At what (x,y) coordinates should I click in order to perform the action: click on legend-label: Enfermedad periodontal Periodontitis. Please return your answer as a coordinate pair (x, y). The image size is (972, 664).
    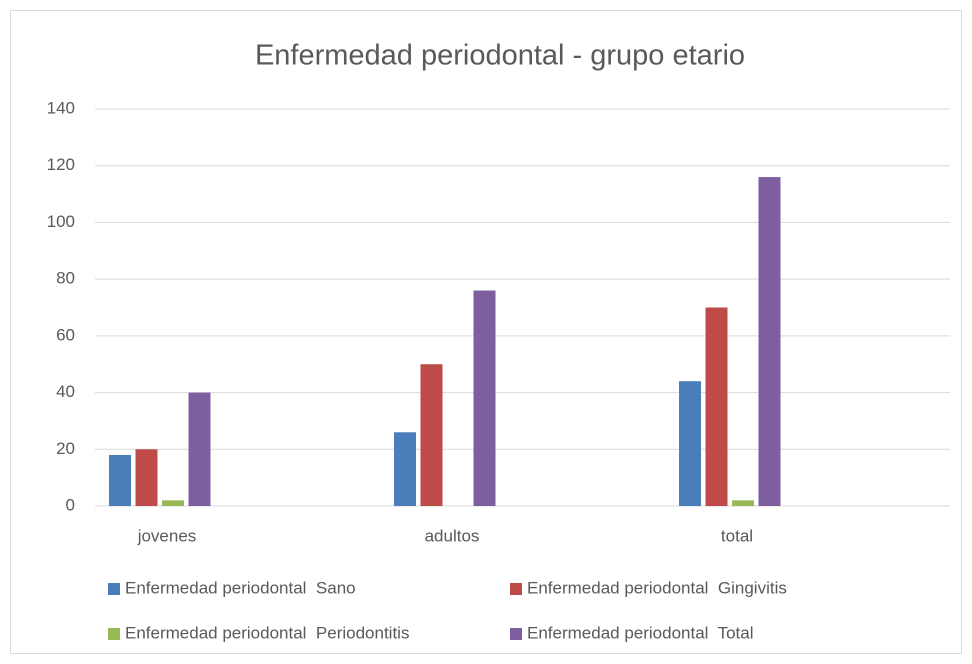
    Looking at the image, I should click on (267, 632).